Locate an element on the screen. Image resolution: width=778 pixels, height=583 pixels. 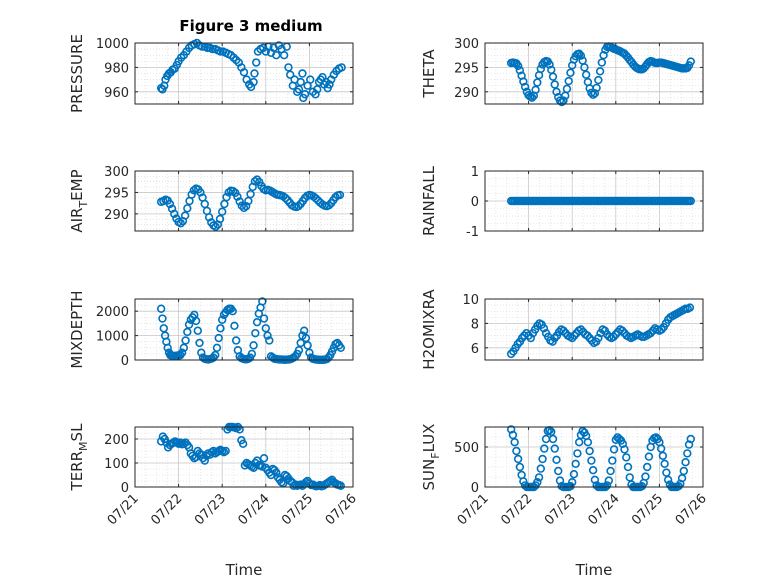
subplot-h2omixra: 6 8 10 H2OMIXRA is located at coordinates (562, 329).